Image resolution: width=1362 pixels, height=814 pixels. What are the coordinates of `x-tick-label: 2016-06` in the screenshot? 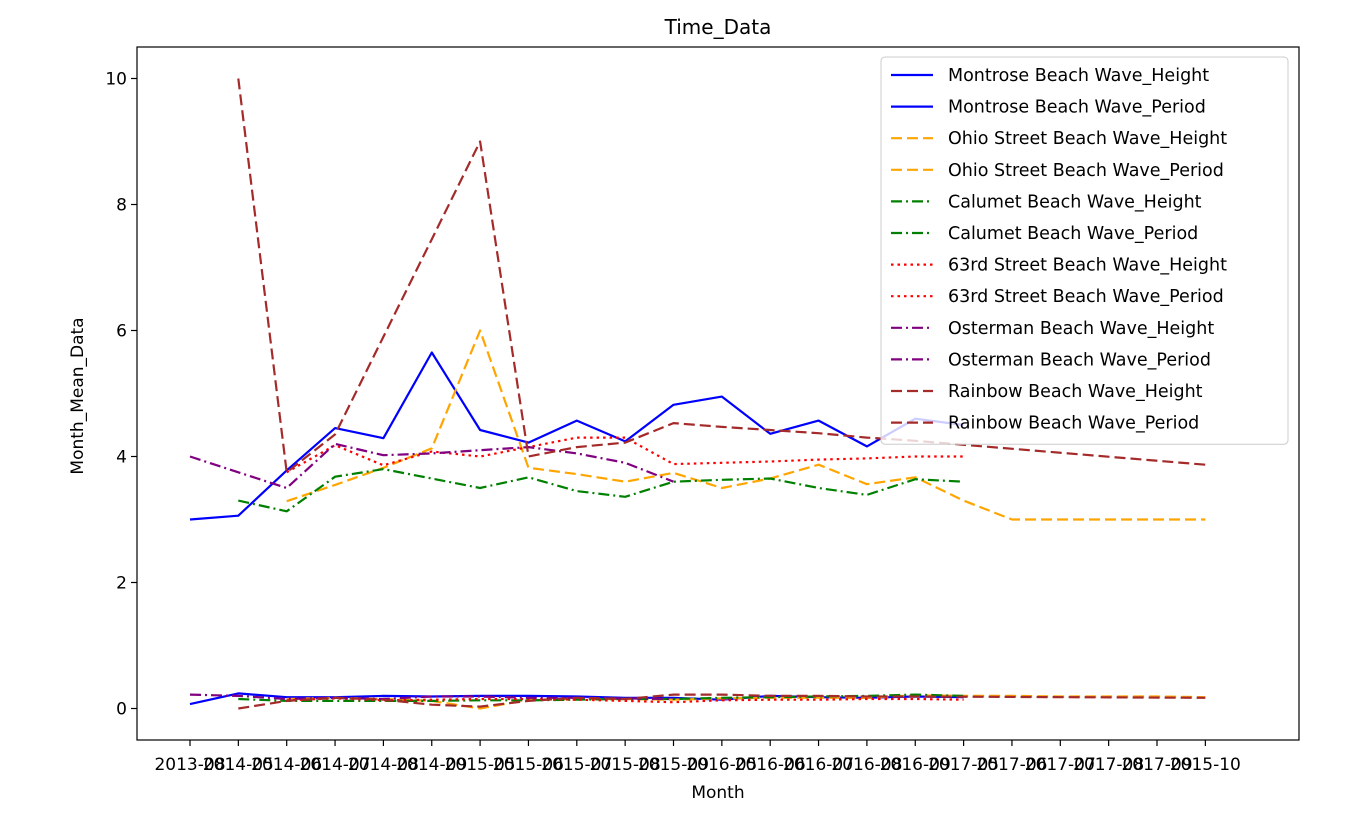 It's located at (770, 765).